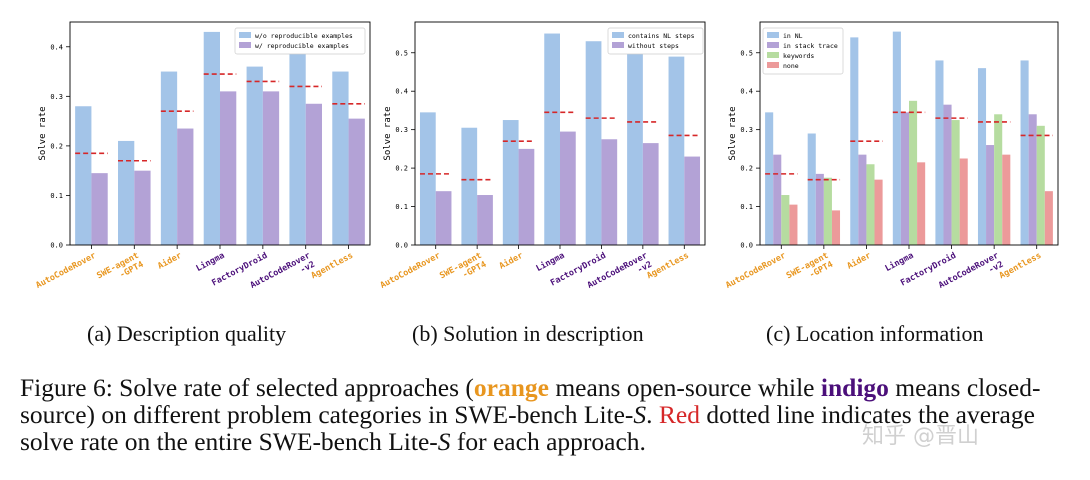  I want to click on legend: in NL in stack trace keywords none, so click(803, 51).